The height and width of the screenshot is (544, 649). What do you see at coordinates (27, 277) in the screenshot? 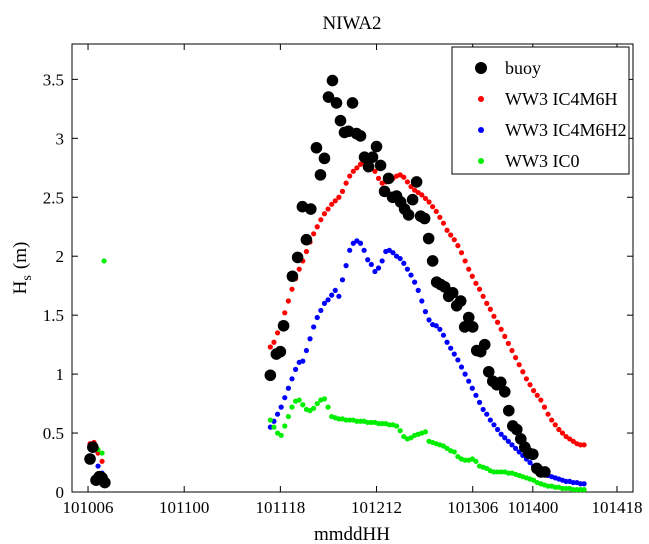
I see `y-axis-label-subscript: s` at bounding box center [27, 277].